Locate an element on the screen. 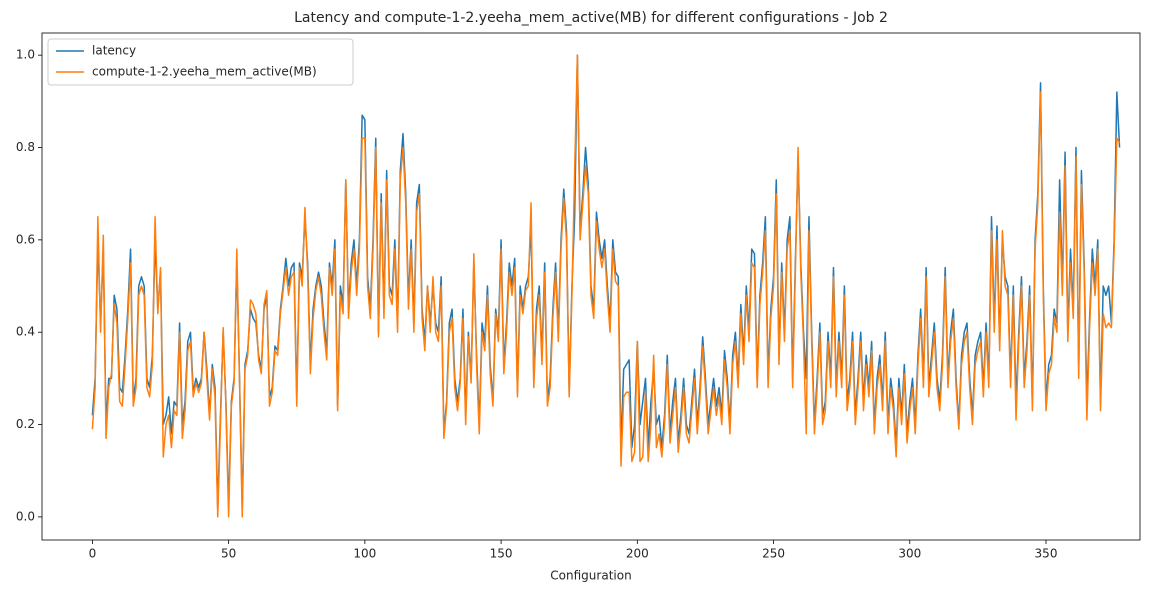  x-tick-label: 300 is located at coordinates (909, 554).